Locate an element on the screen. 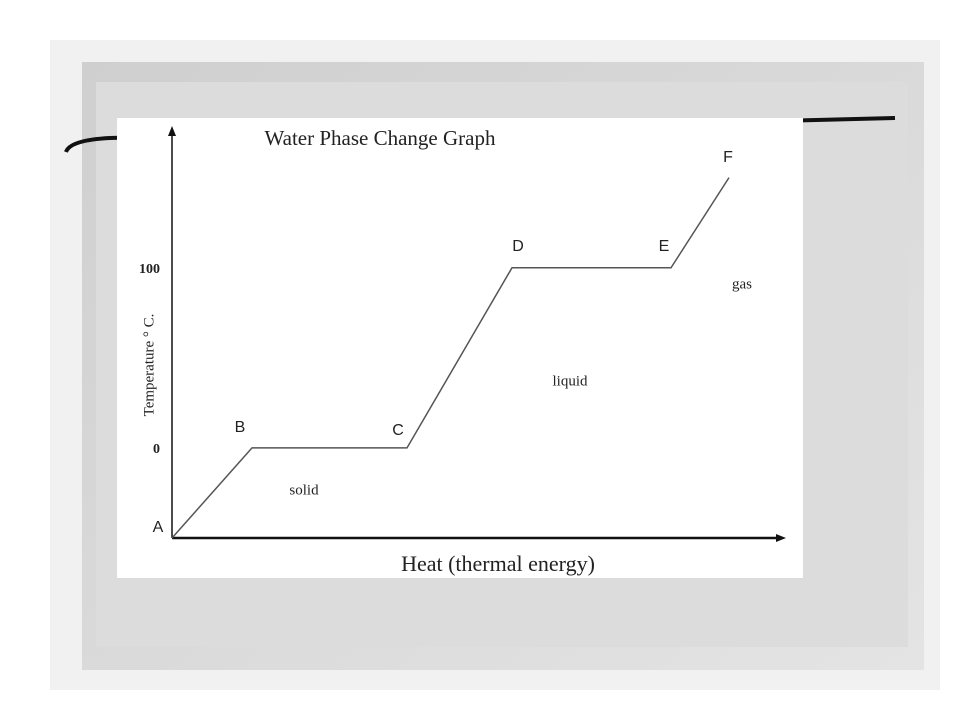 The width and height of the screenshot is (960, 720). point-label: F is located at coordinates (728, 157).